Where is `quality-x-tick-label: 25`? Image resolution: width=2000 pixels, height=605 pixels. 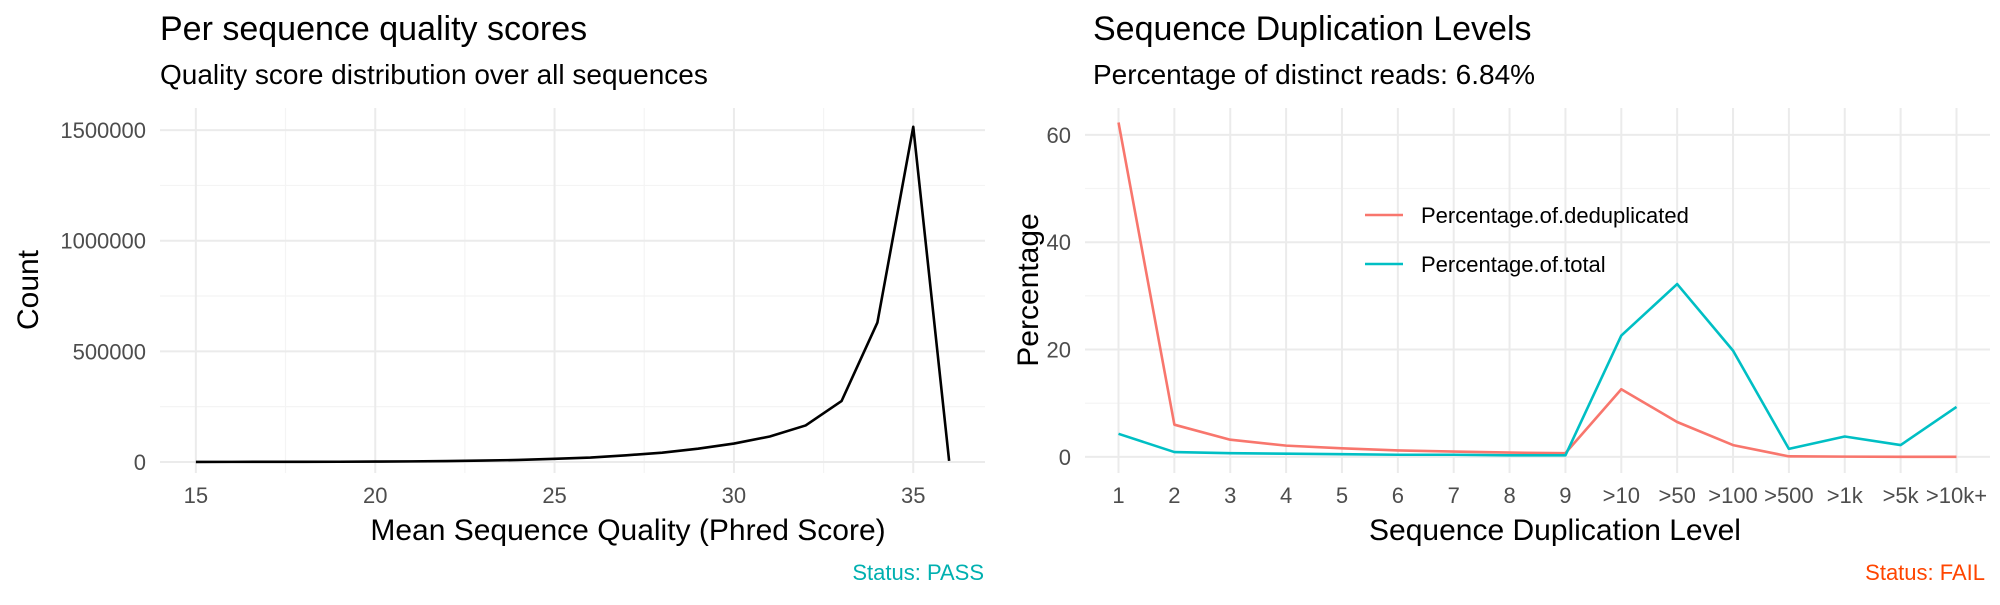 quality-x-tick-label: 25 is located at coordinates (554, 495).